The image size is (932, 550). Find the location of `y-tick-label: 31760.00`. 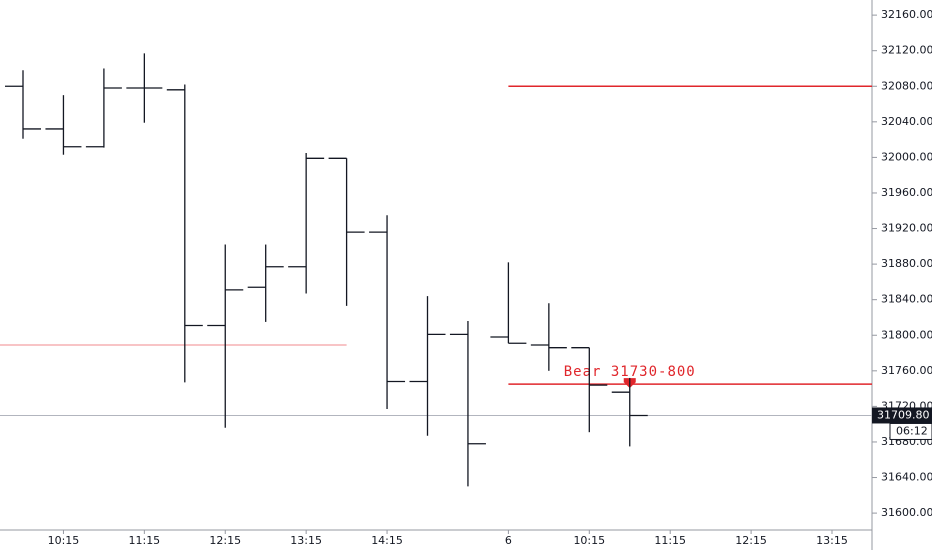

y-tick-label: 31760.00 is located at coordinates (906, 370).